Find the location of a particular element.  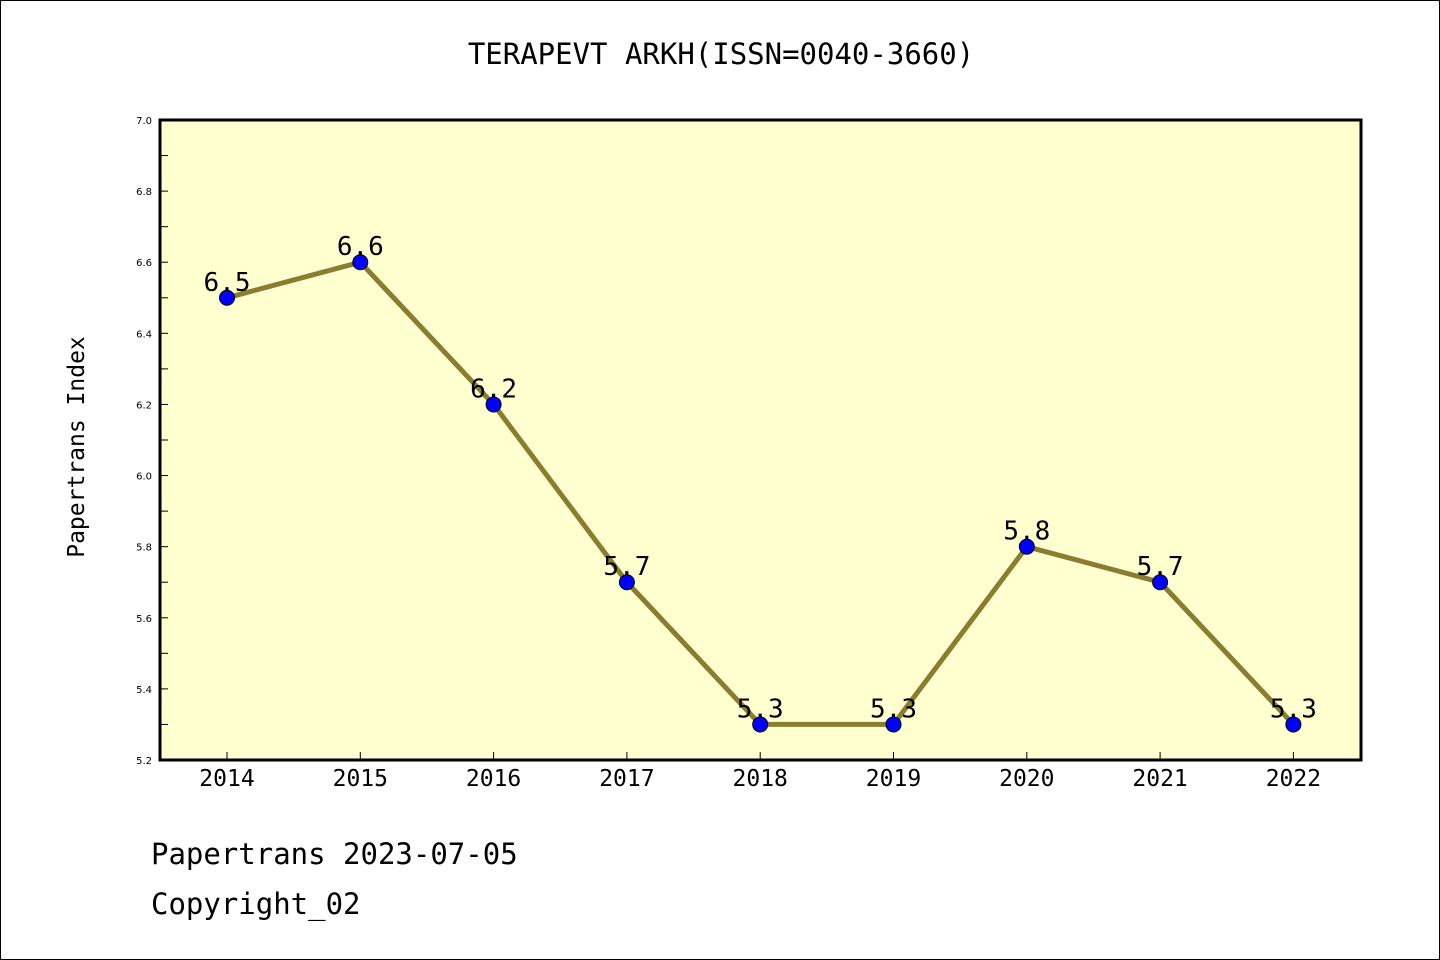

x-tick-label: 2019 is located at coordinates (893, 779).